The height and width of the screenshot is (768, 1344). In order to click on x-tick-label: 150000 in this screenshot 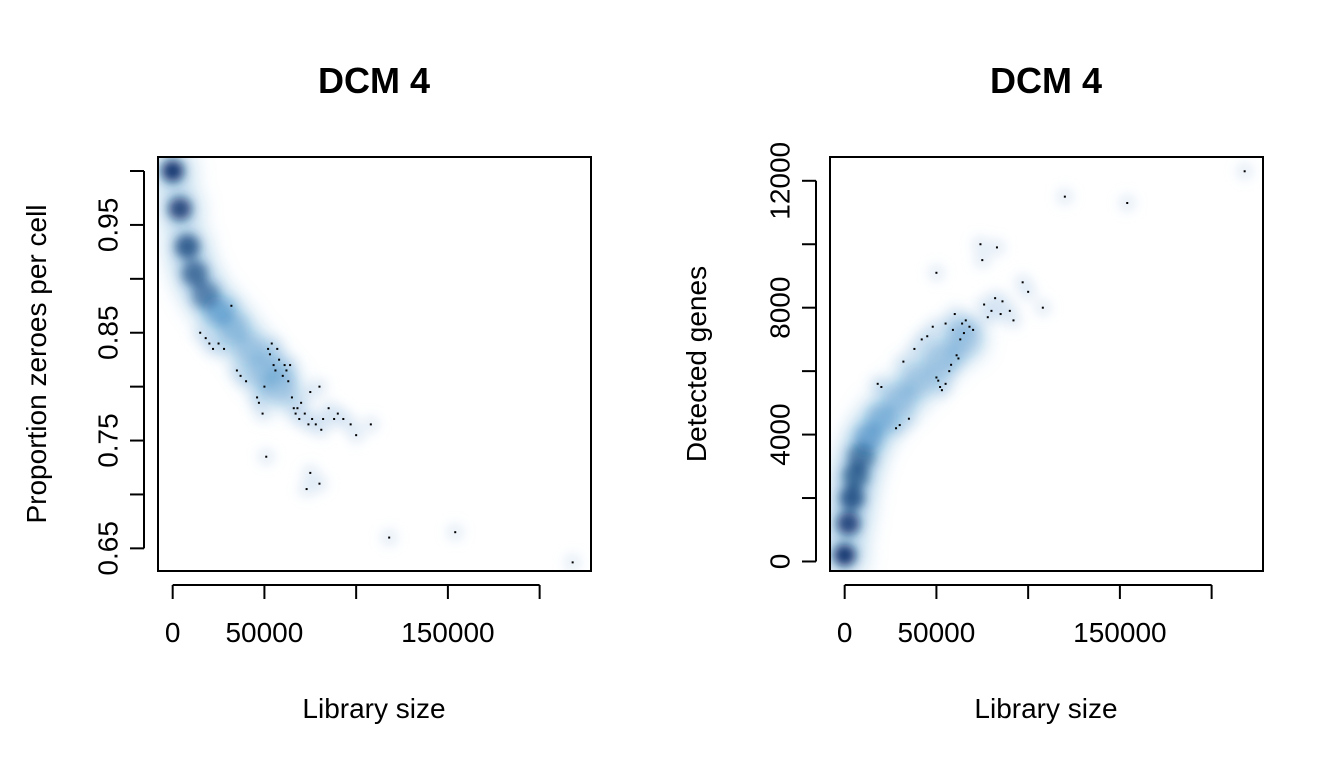, I will do `click(1119, 632)`.